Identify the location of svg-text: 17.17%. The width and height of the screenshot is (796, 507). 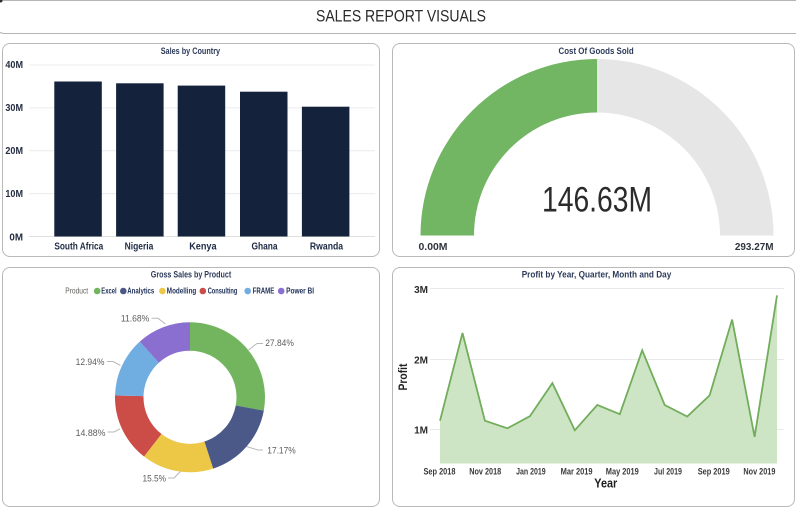
(281, 451).